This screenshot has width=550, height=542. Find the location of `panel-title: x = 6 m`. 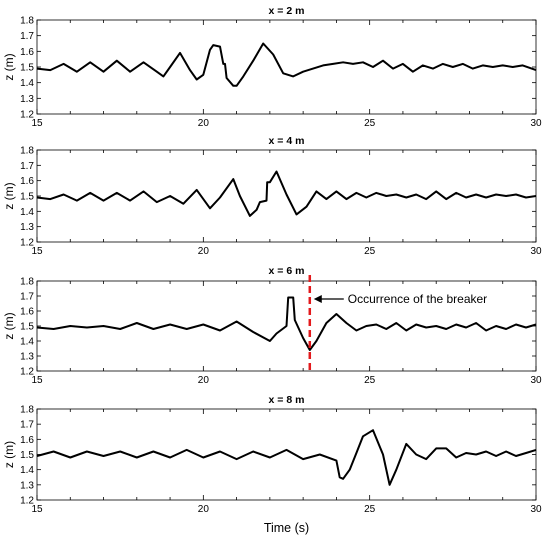

panel-title: x = 6 m is located at coordinates (287, 271).